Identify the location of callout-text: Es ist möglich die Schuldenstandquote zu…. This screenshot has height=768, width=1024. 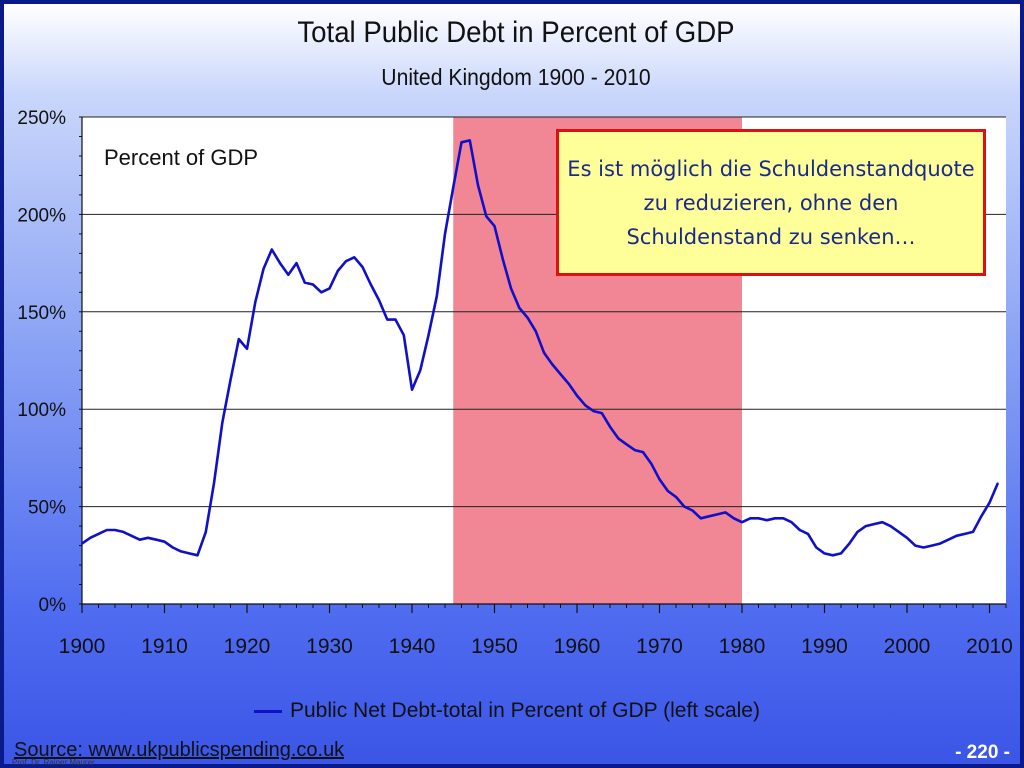
(771, 202).